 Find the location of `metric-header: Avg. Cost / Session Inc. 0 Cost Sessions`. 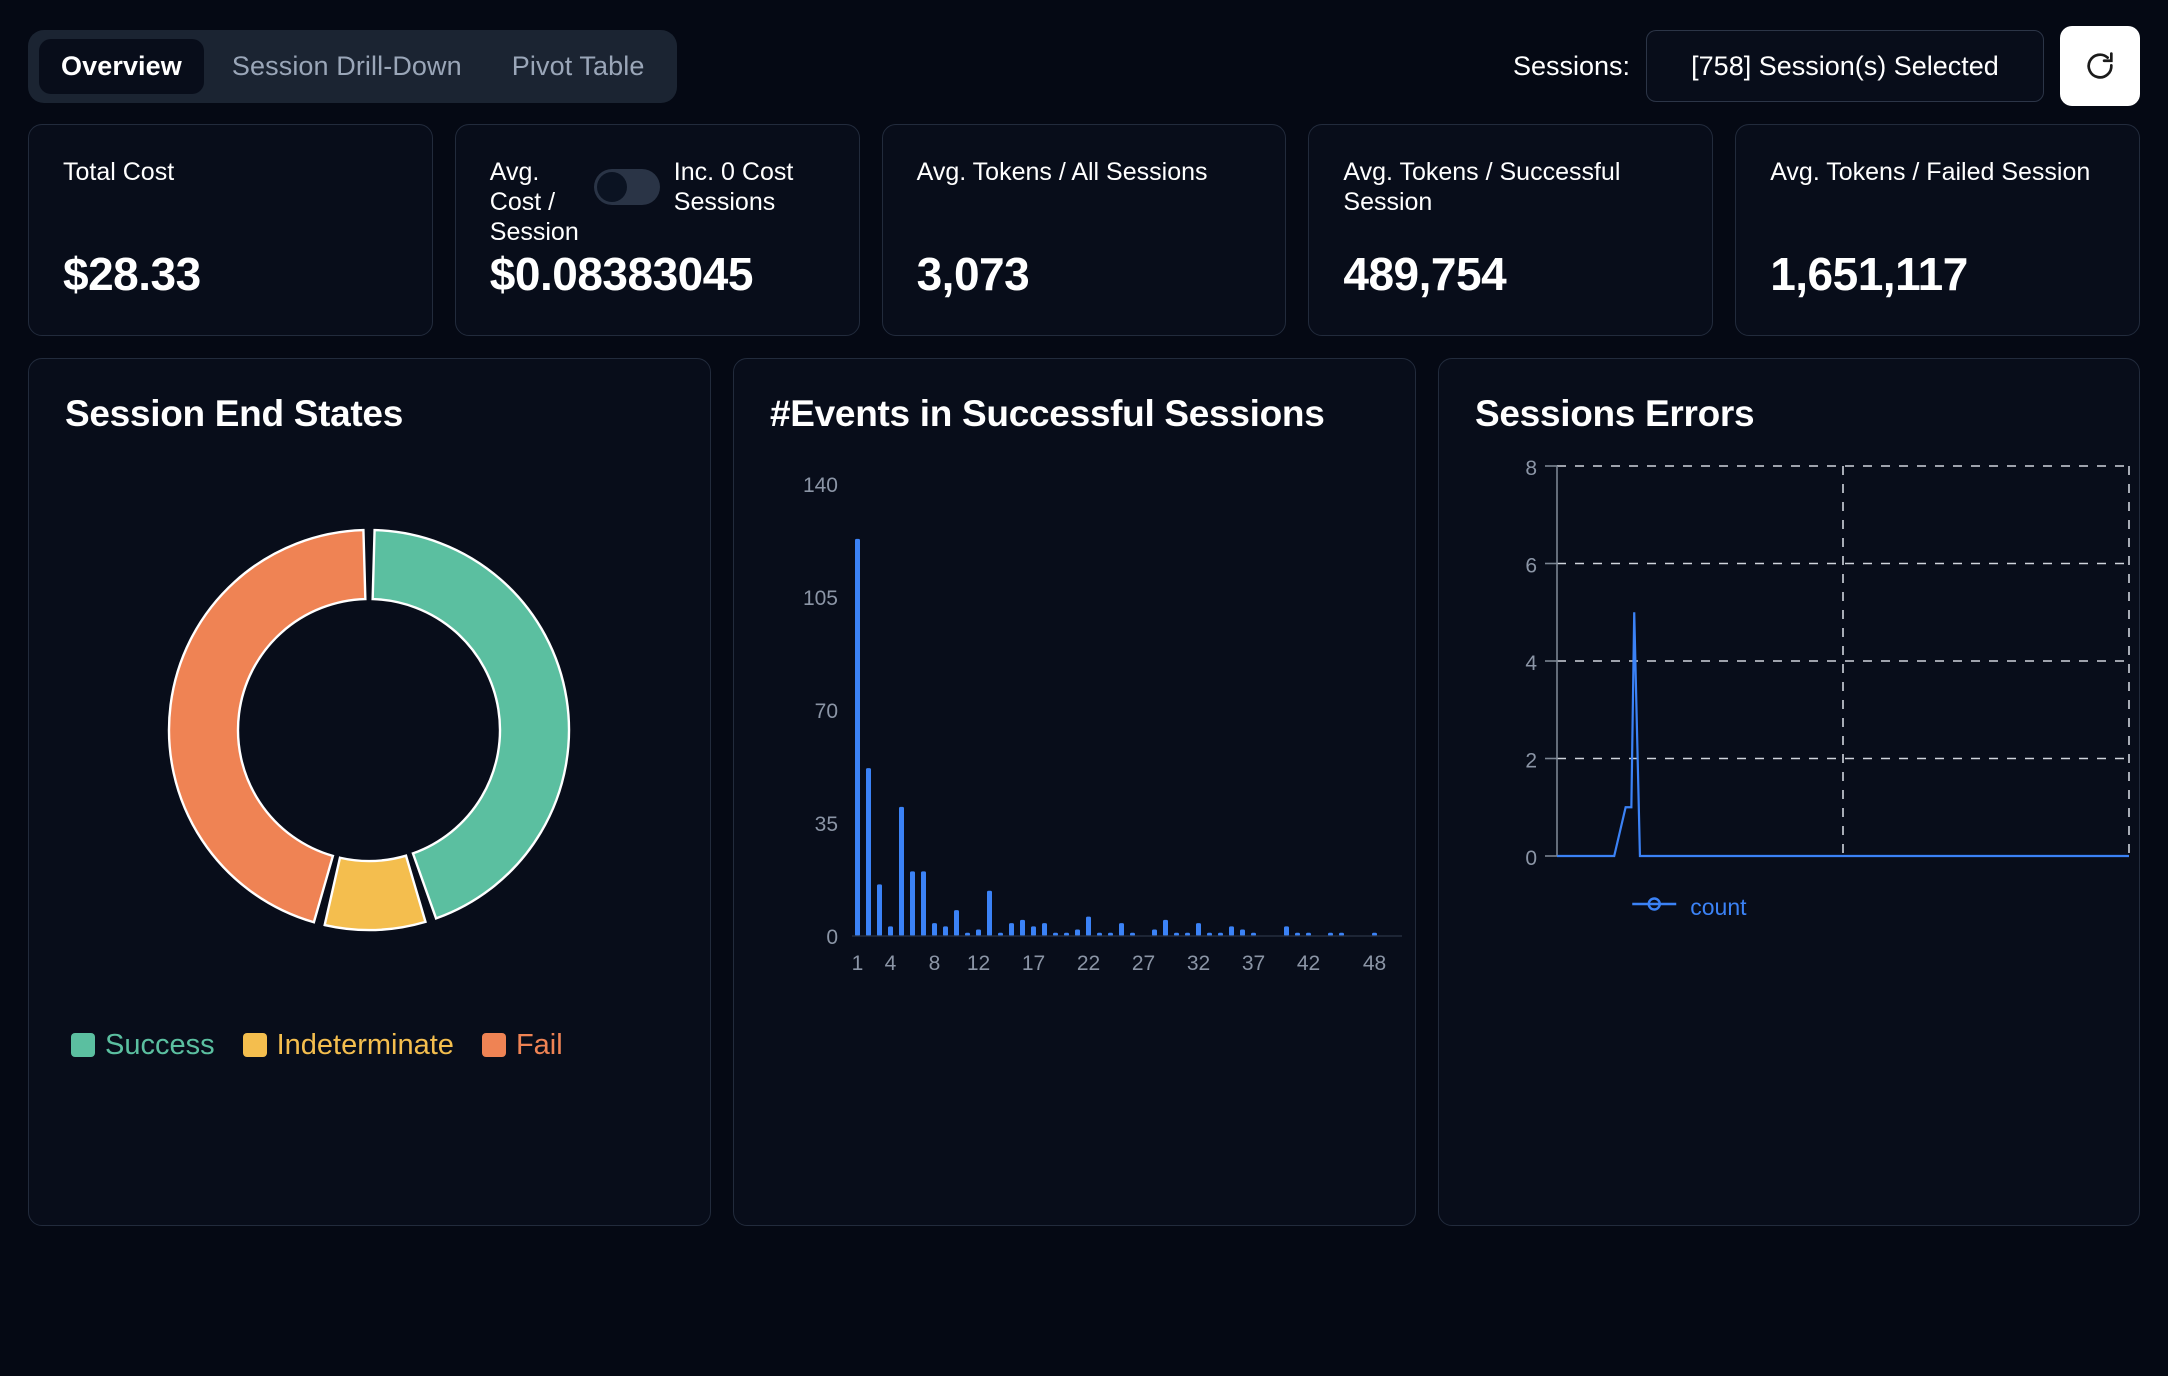

metric-header: Avg. Cost / Session Inc. 0 Cost Sessions is located at coordinates (657, 202).